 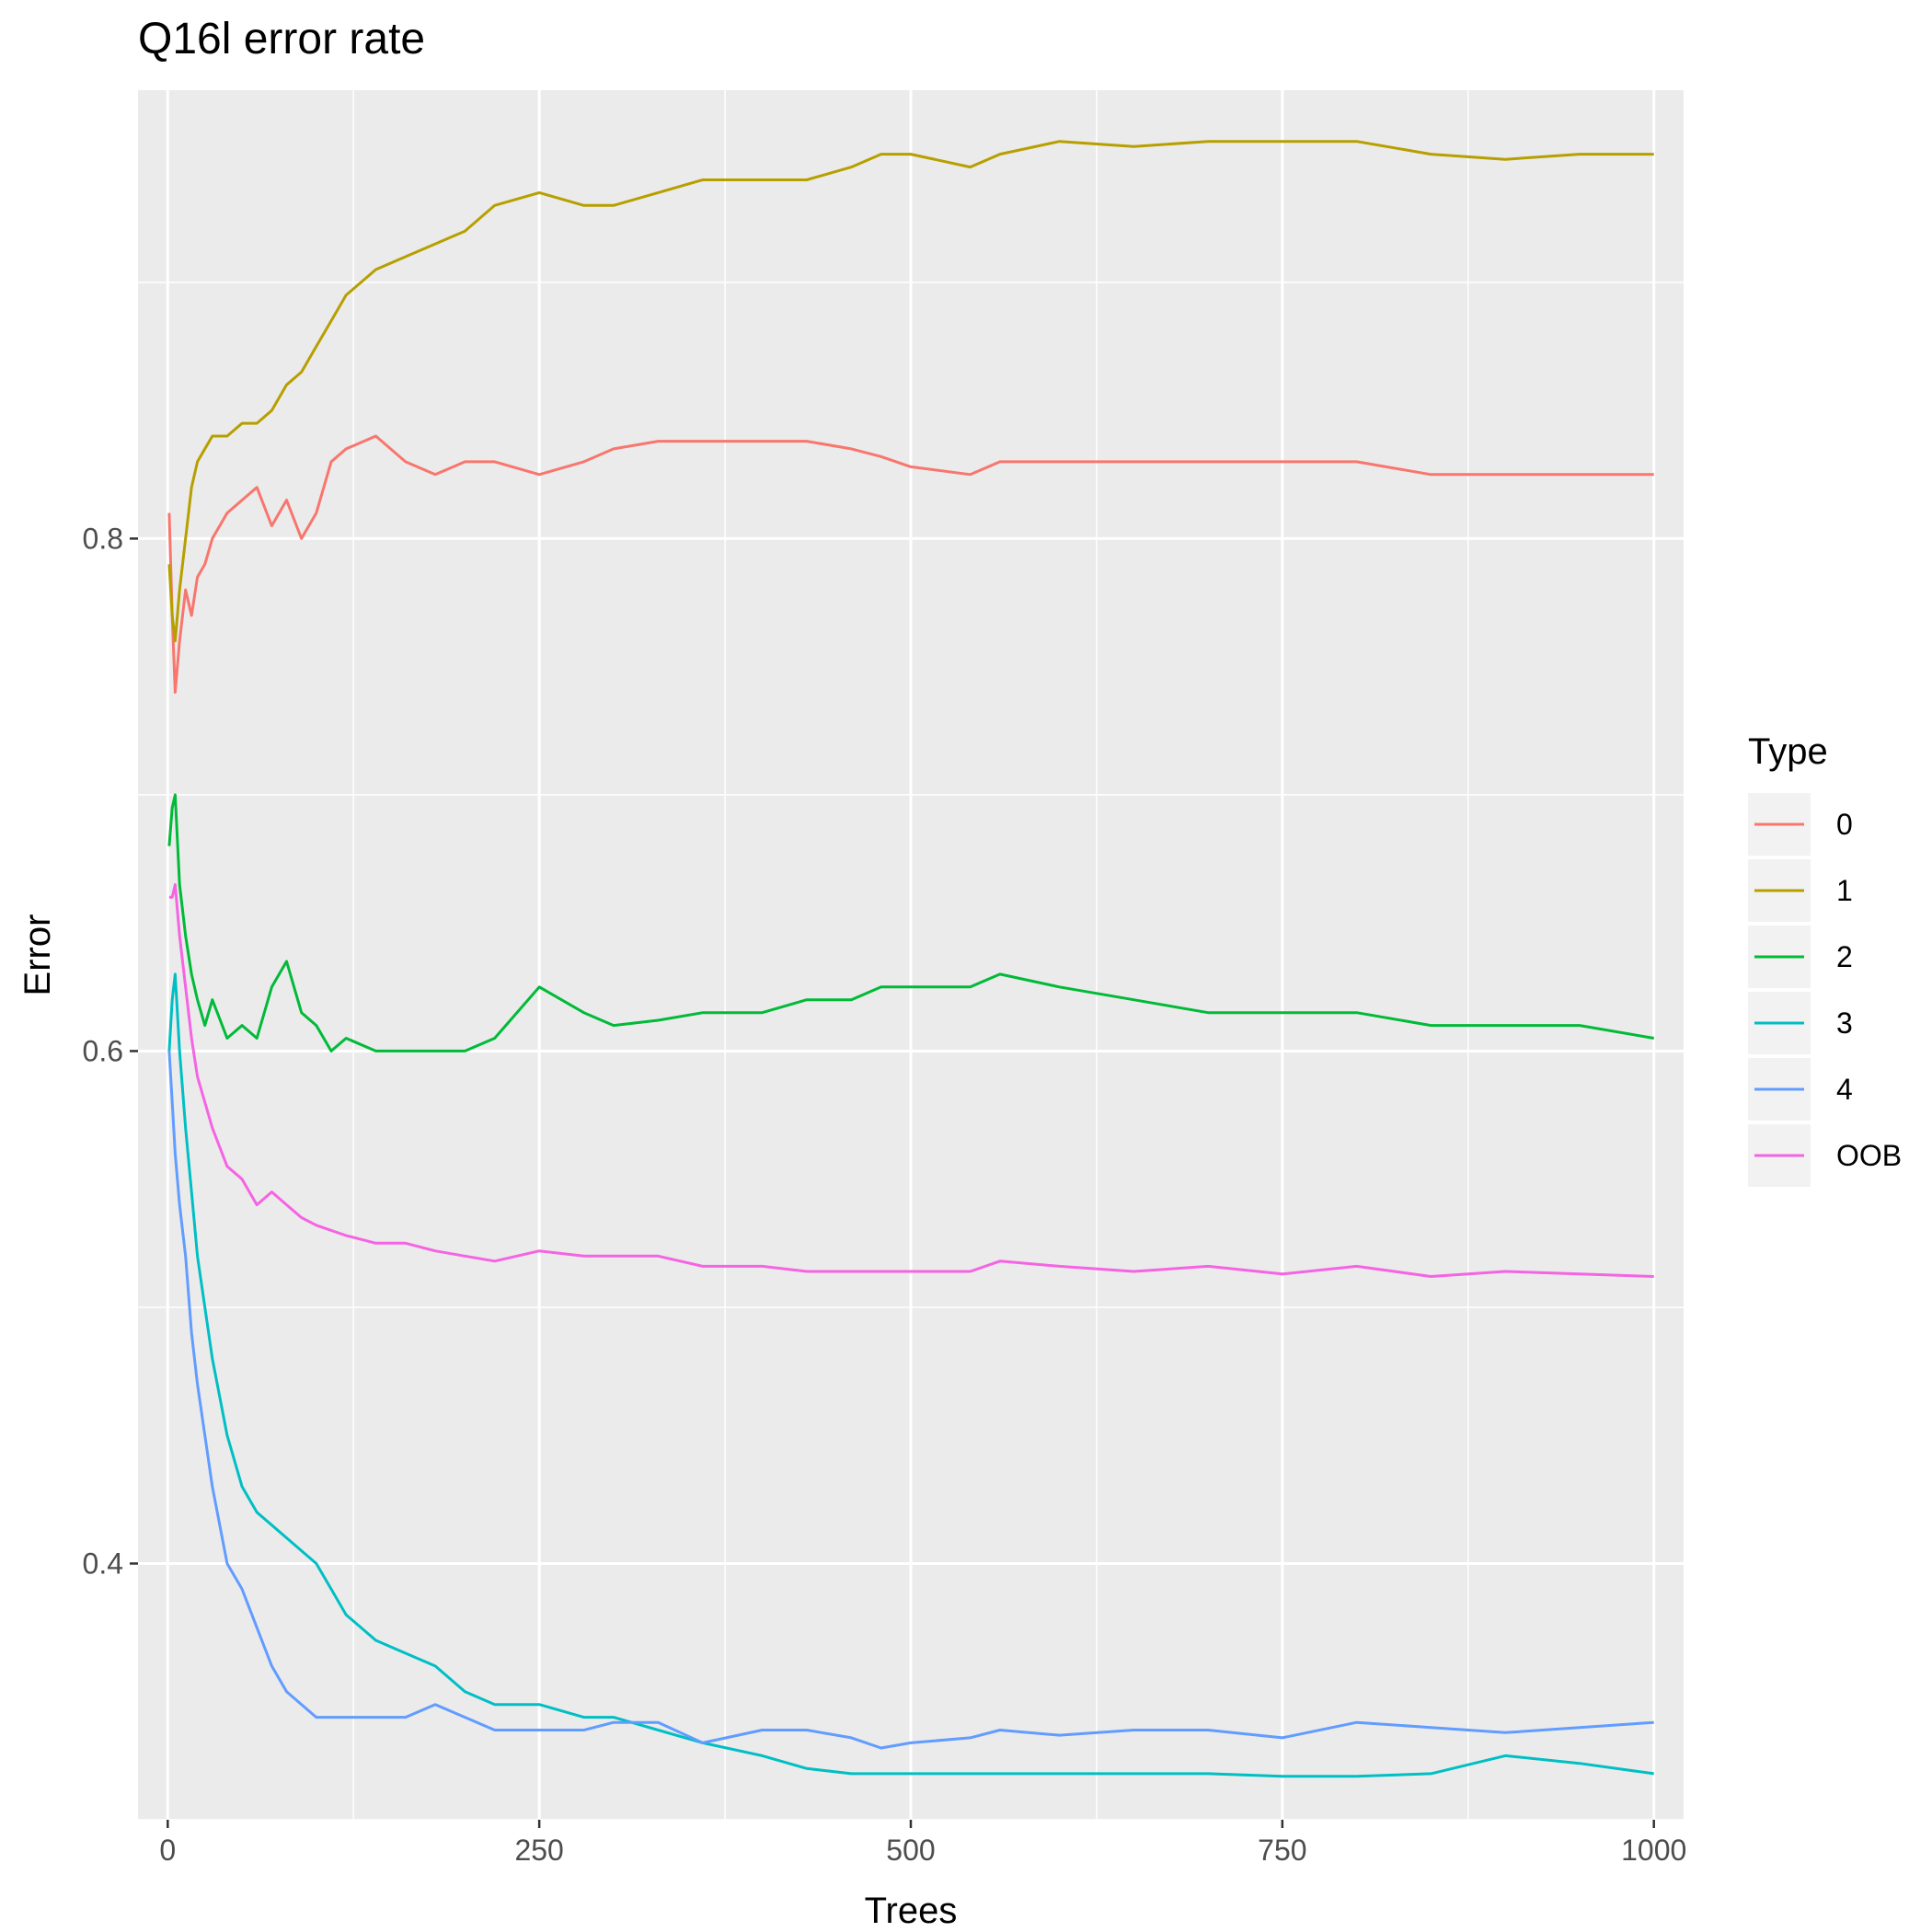 What do you see at coordinates (911, 1911) in the screenshot?
I see `x-axis-title: Trees` at bounding box center [911, 1911].